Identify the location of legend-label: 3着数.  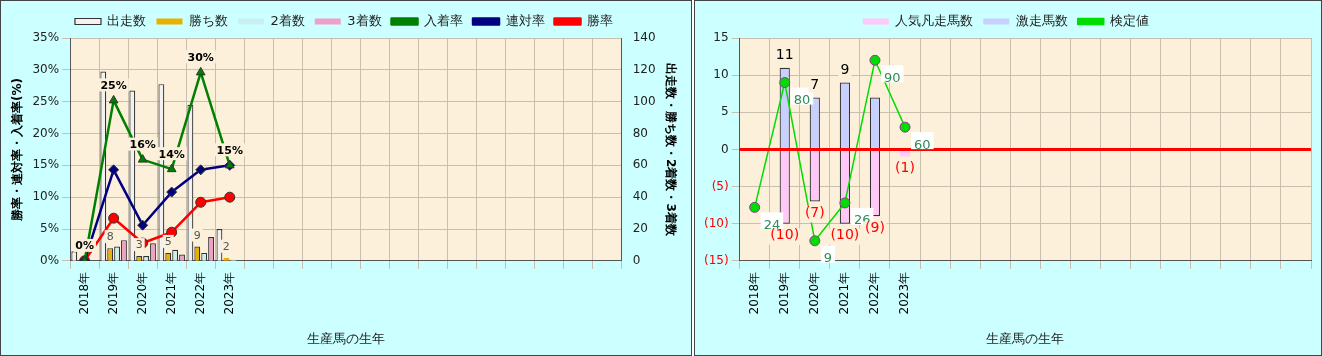
(364, 20).